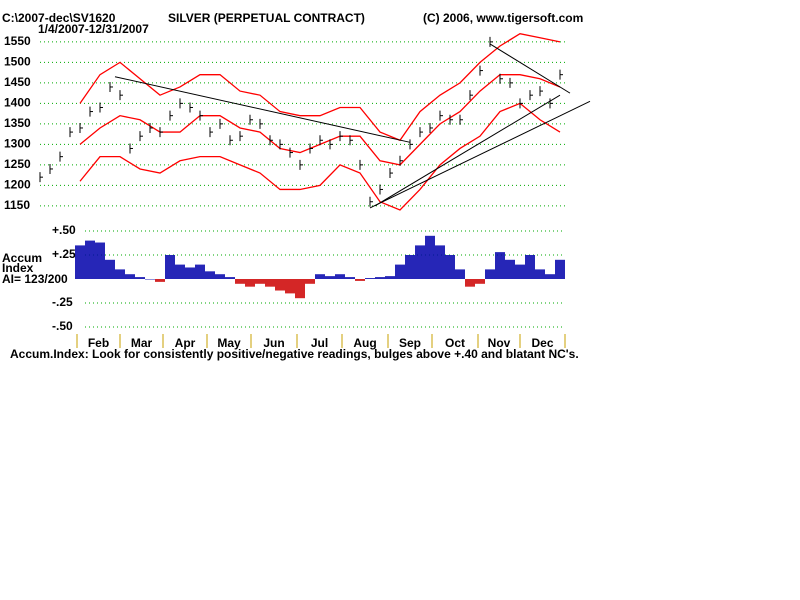 This screenshot has height=600, width=800. I want to click on y-tick-label: 1500, so click(17, 62).